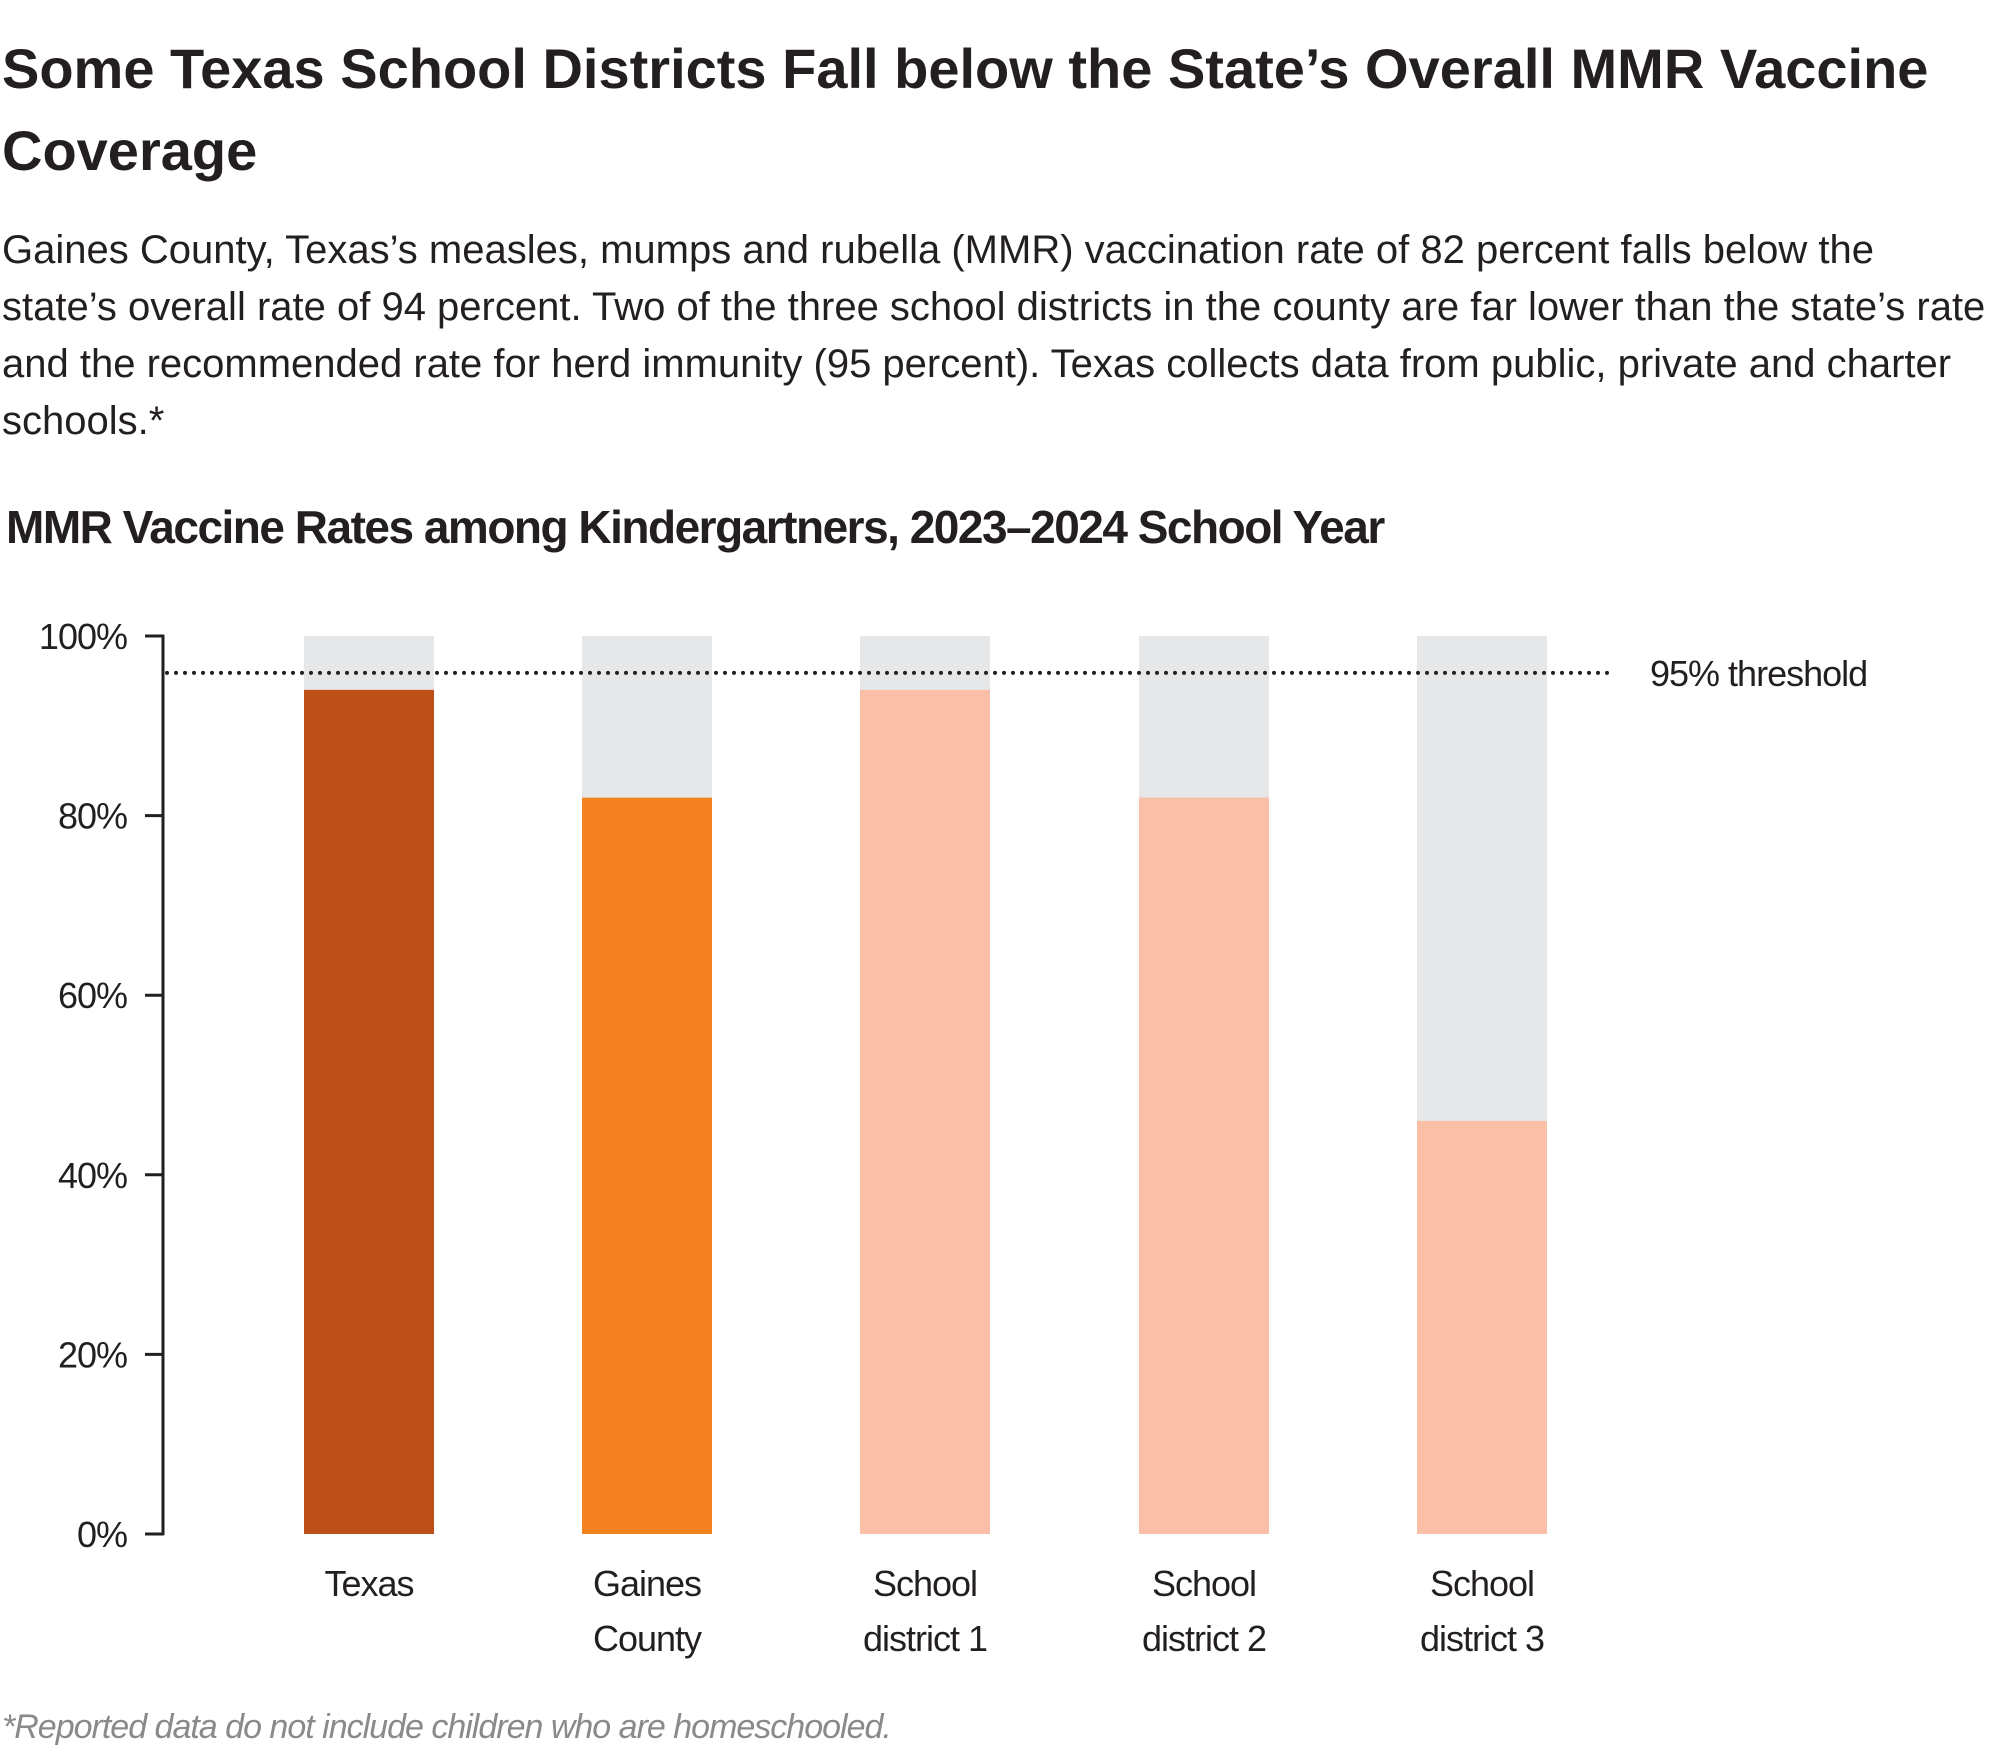 This screenshot has height=1757, width=2000. What do you see at coordinates (1758, 673) in the screenshot?
I see `threshold-label: 95% threshold` at bounding box center [1758, 673].